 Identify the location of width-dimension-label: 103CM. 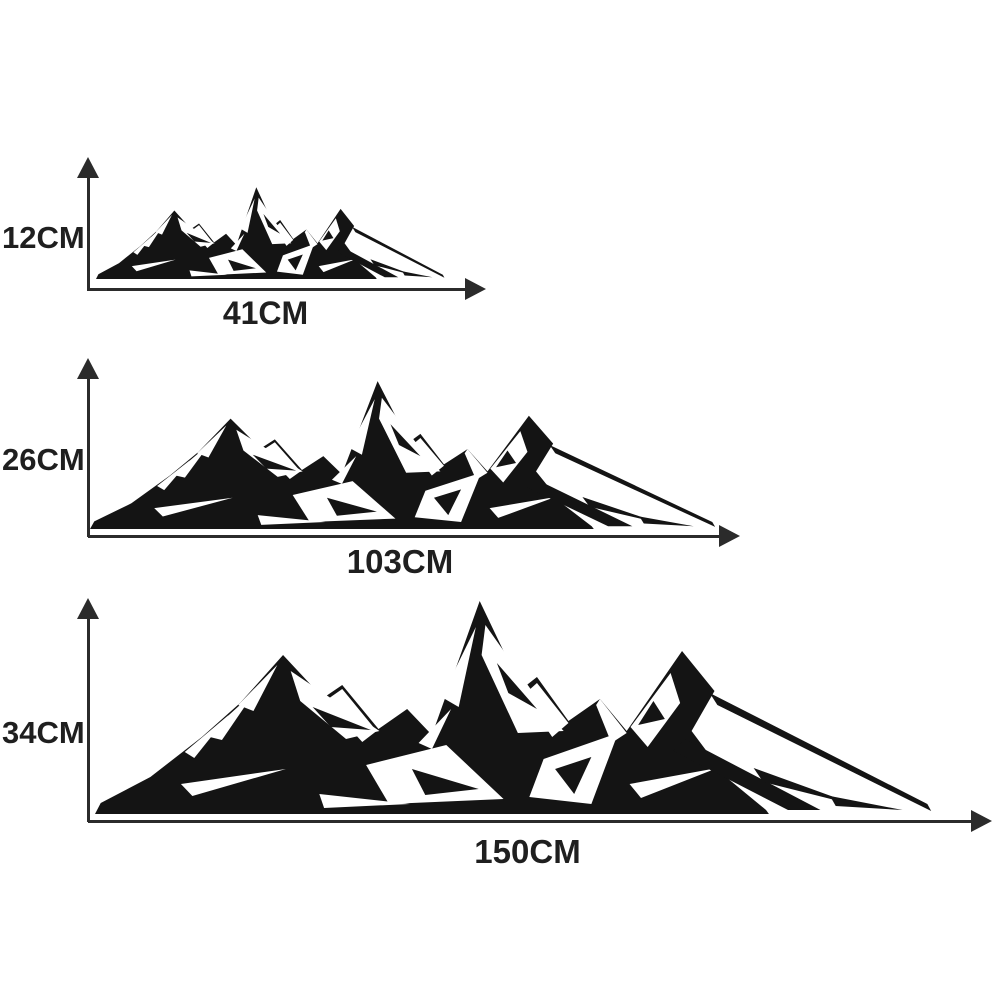
(400, 561).